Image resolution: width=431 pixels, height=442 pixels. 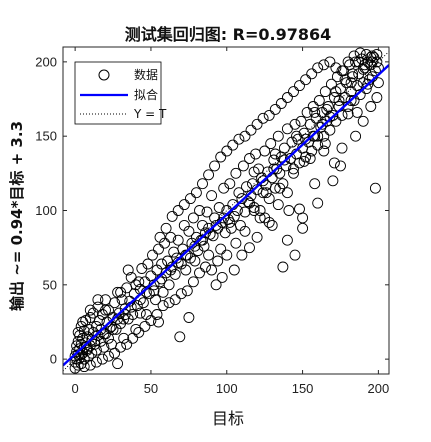 I want to click on x-tick-label-4: 200, so click(x=379, y=388).